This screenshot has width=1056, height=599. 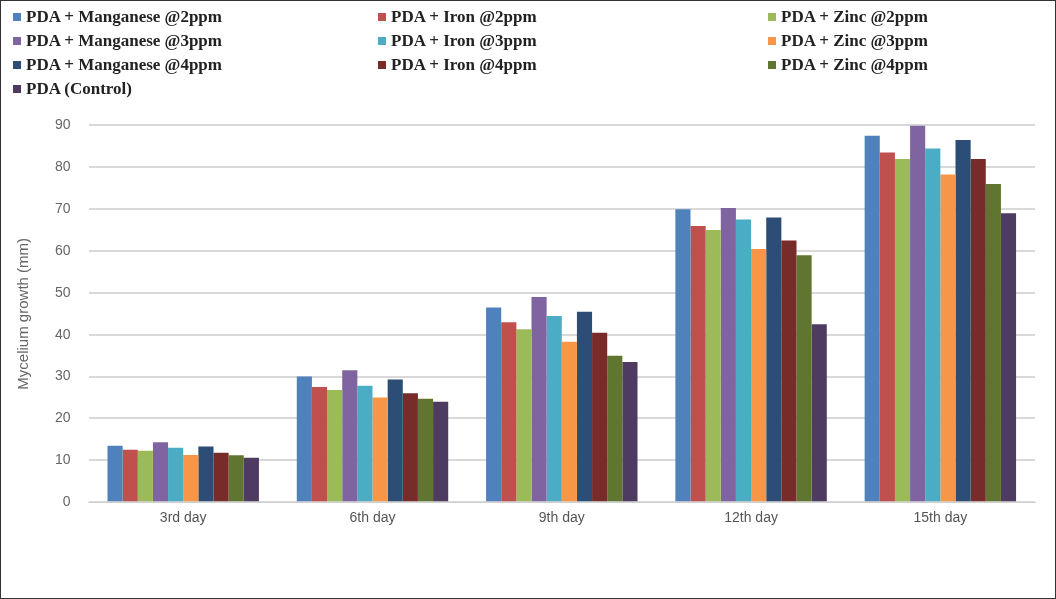 I want to click on legend-label: PDA + Zinc @4ppm, so click(x=854, y=65).